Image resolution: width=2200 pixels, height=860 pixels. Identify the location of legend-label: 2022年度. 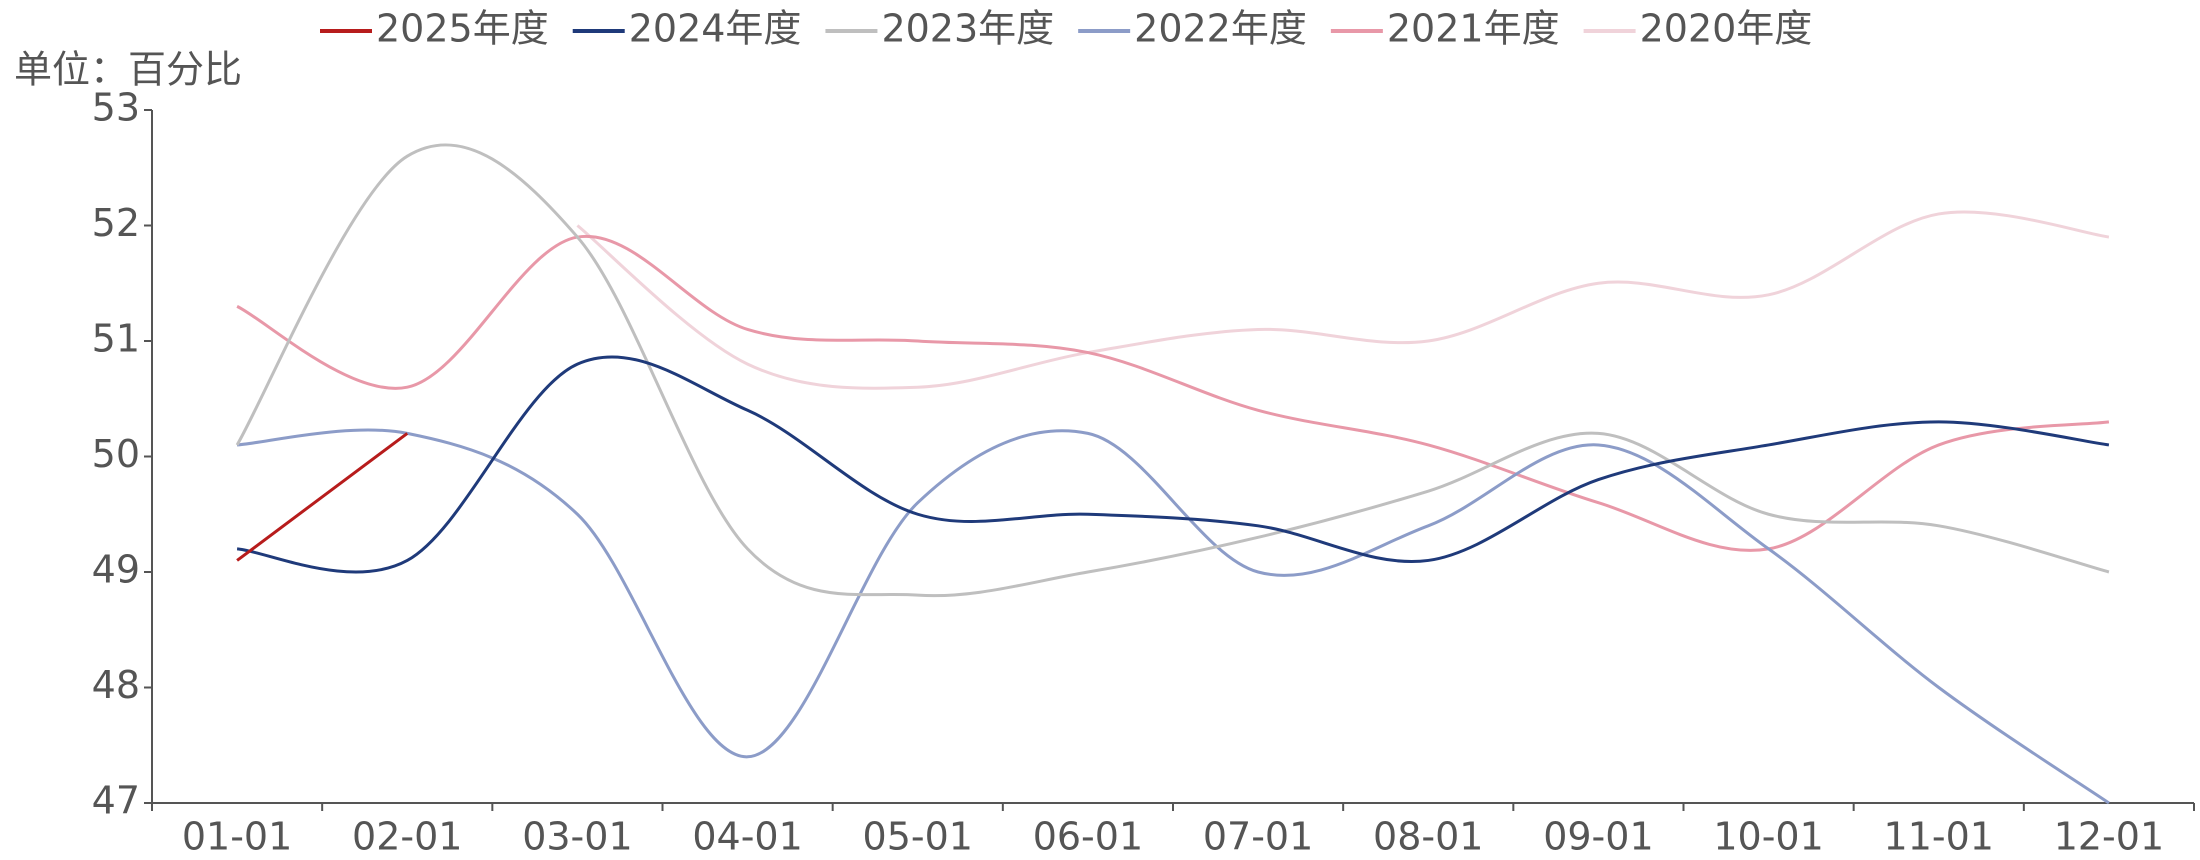
(1220, 29).